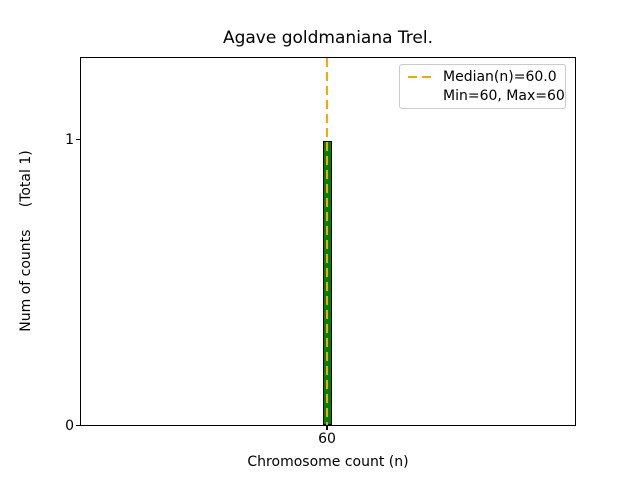 Image resolution: width=640 pixels, height=480 pixels. Describe the element at coordinates (69, 140) in the screenshot. I see `y-tick-label-1: 1` at that location.